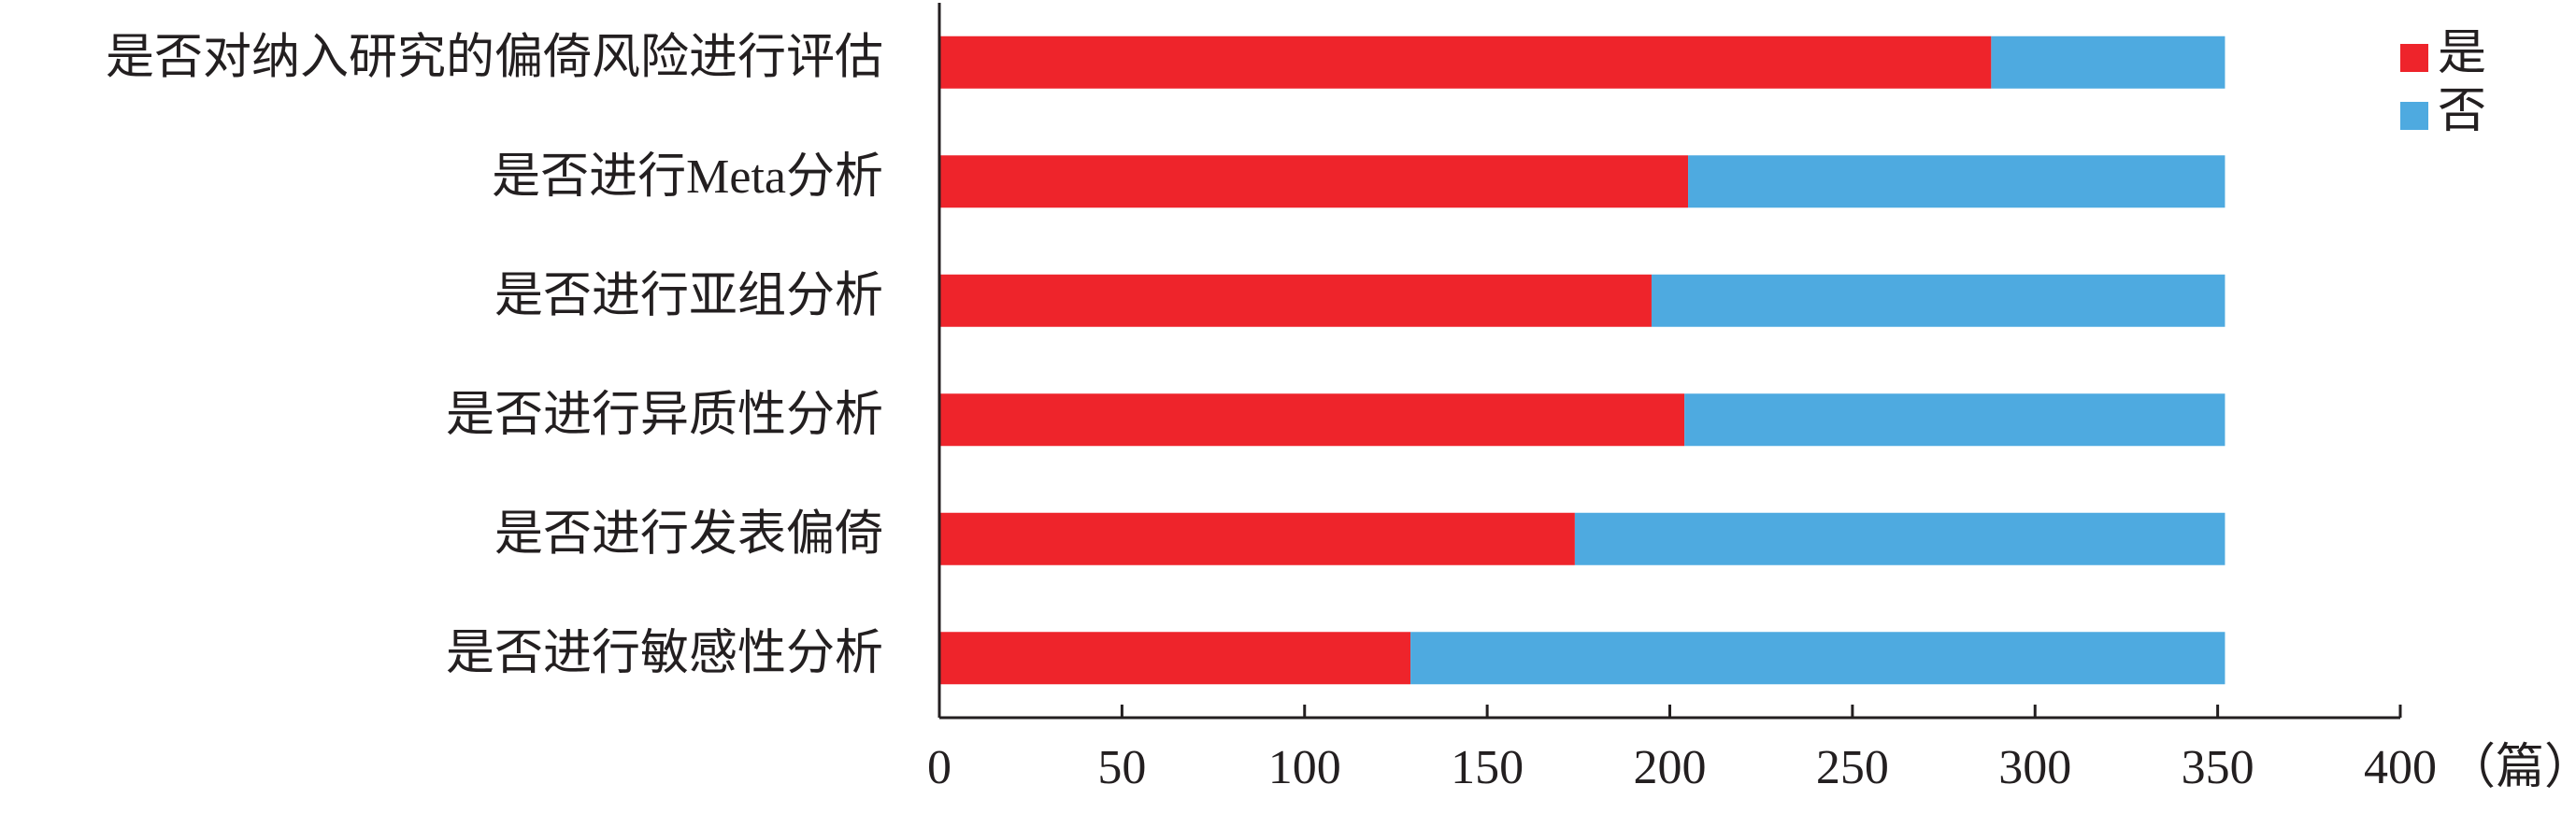  I want to click on y-tick-label: 是否进行亚组分析, so click(688, 296).